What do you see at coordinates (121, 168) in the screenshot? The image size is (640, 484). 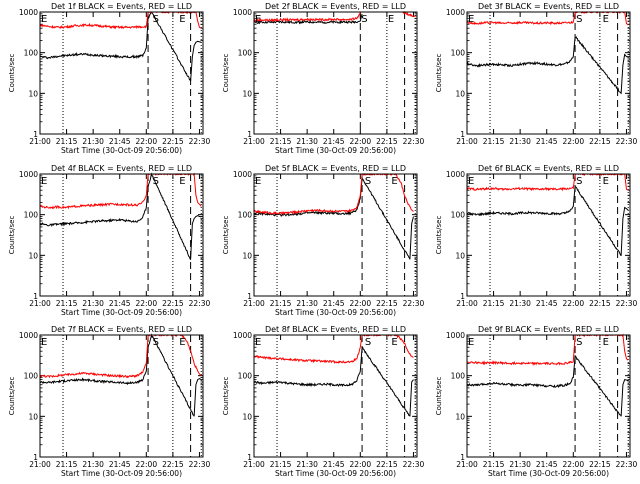 I see `panel-title: Det 4f BLACK = Events, RED = LLD` at bounding box center [121, 168].